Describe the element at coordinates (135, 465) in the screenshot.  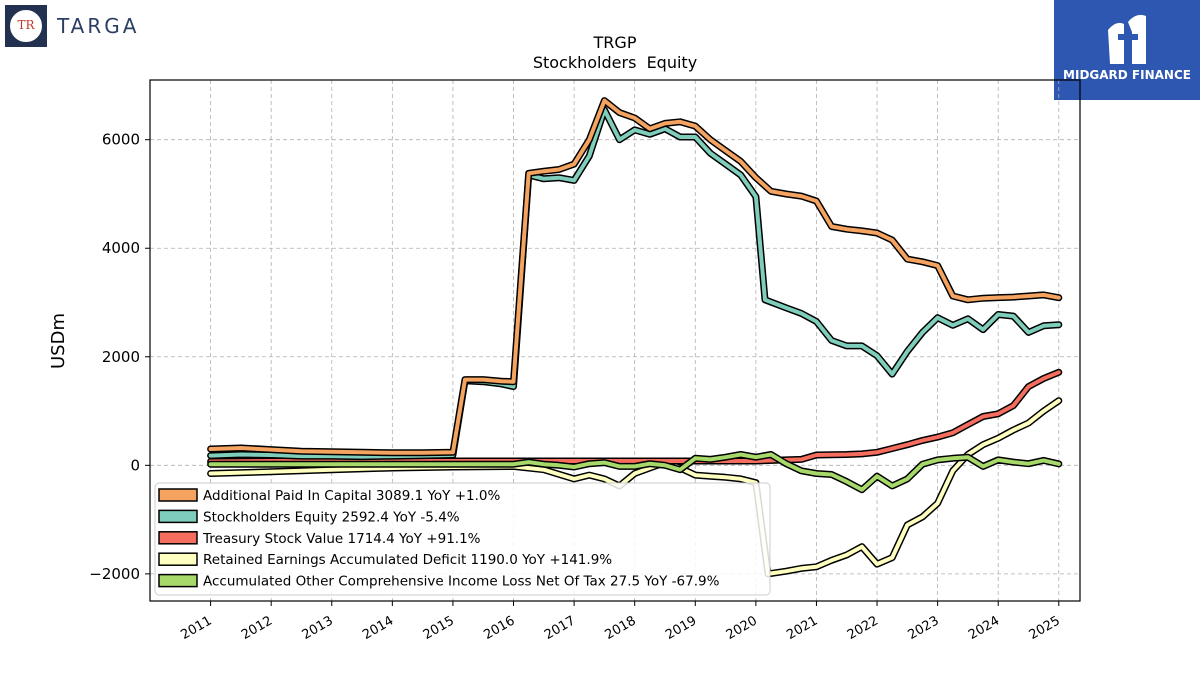
I see `y-tick-label: 0` at that location.